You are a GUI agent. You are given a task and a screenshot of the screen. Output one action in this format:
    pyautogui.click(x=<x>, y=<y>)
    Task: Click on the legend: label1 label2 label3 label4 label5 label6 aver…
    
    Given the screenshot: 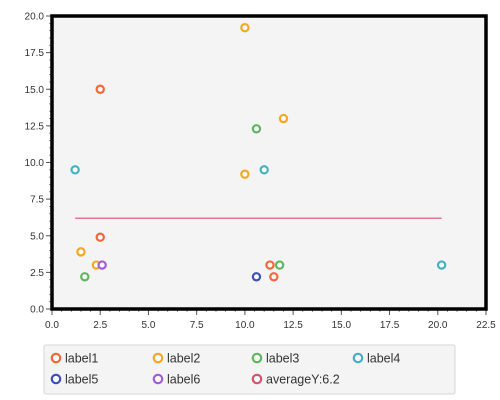 What is the action you would take?
    pyautogui.click(x=249, y=369)
    